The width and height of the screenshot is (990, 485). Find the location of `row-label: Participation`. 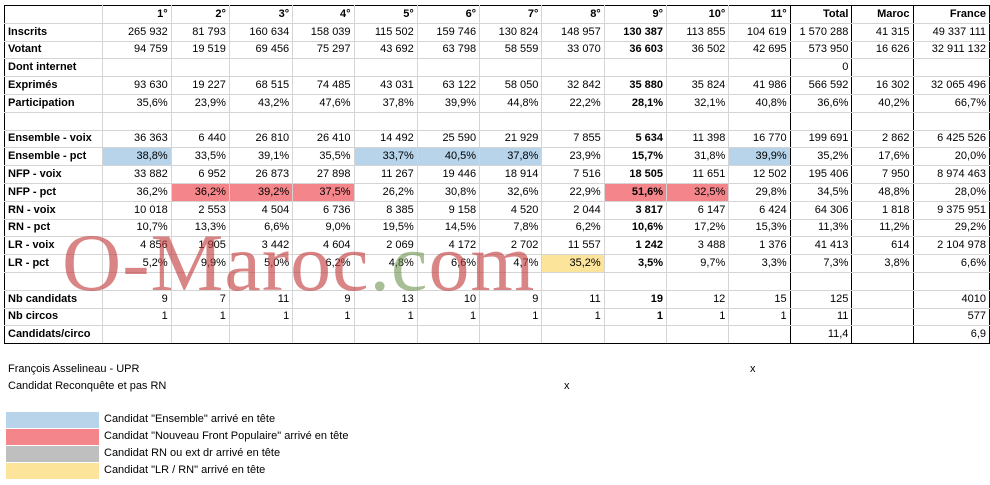

row-label: Participation is located at coordinates (53, 103).